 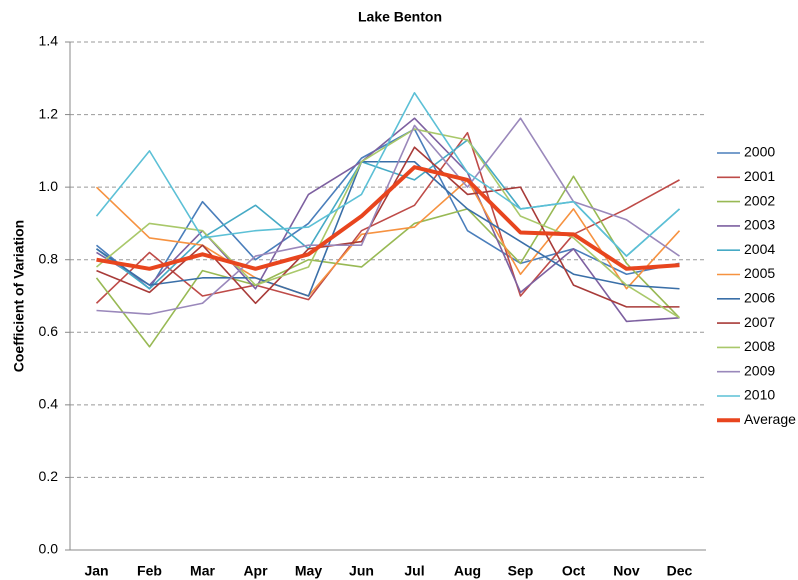 What do you see at coordinates (96, 571) in the screenshot?
I see `x-tick-label: Jan` at bounding box center [96, 571].